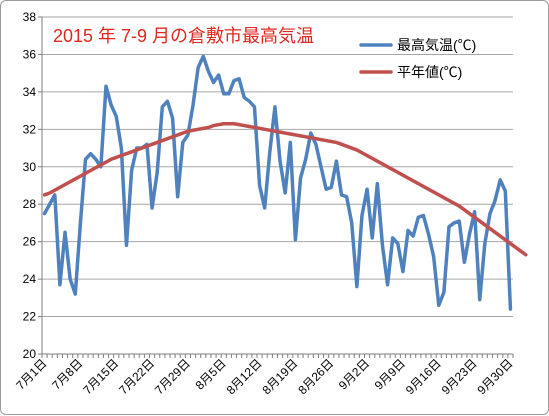 The image size is (549, 416). I want to click on y-tick-label: 32, so click(30, 129).